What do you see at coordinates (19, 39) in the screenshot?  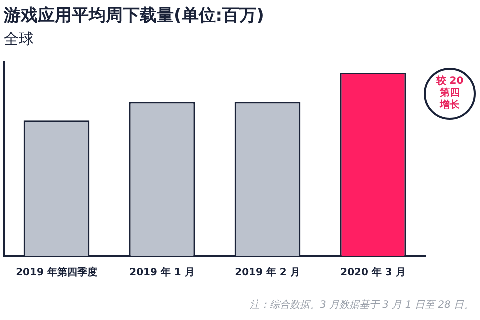 I see `chart-subtitle: 全球` at bounding box center [19, 39].